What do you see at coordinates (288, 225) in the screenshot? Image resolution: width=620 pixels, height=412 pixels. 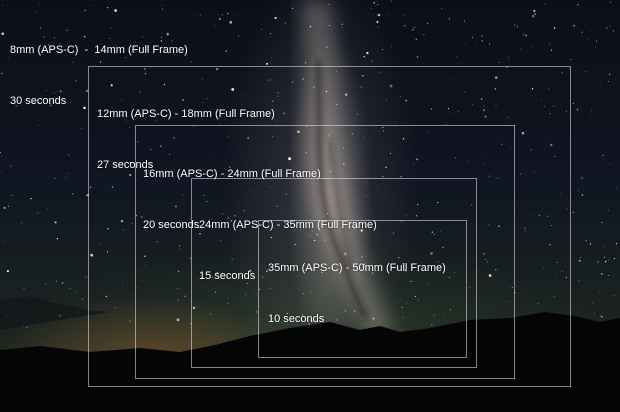 I see `lens-text: 24mm (APS-C) - 35mm (Full Frame)` at bounding box center [288, 225].